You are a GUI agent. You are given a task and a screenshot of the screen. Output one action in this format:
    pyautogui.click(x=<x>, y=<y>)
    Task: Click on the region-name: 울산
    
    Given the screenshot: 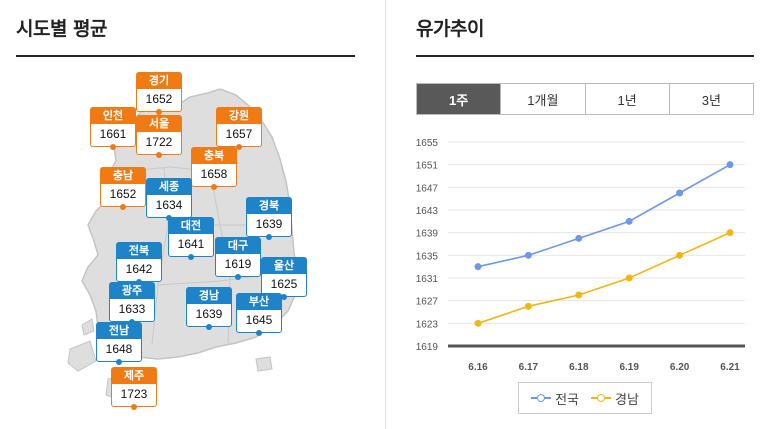 What is the action you would take?
    pyautogui.click(x=284, y=266)
    